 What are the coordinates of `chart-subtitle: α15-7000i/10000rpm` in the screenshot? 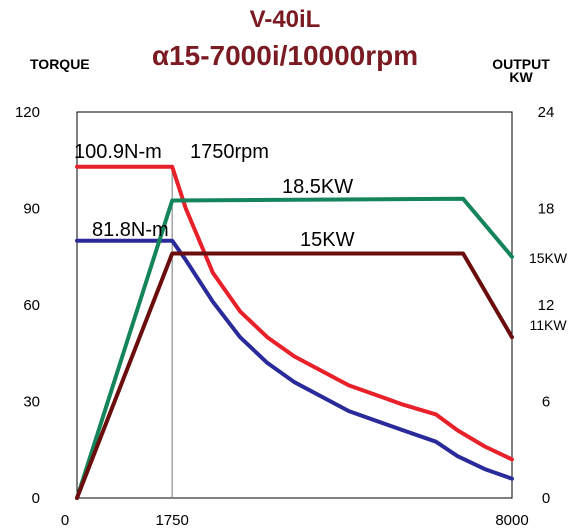 It's located at (285, 55).